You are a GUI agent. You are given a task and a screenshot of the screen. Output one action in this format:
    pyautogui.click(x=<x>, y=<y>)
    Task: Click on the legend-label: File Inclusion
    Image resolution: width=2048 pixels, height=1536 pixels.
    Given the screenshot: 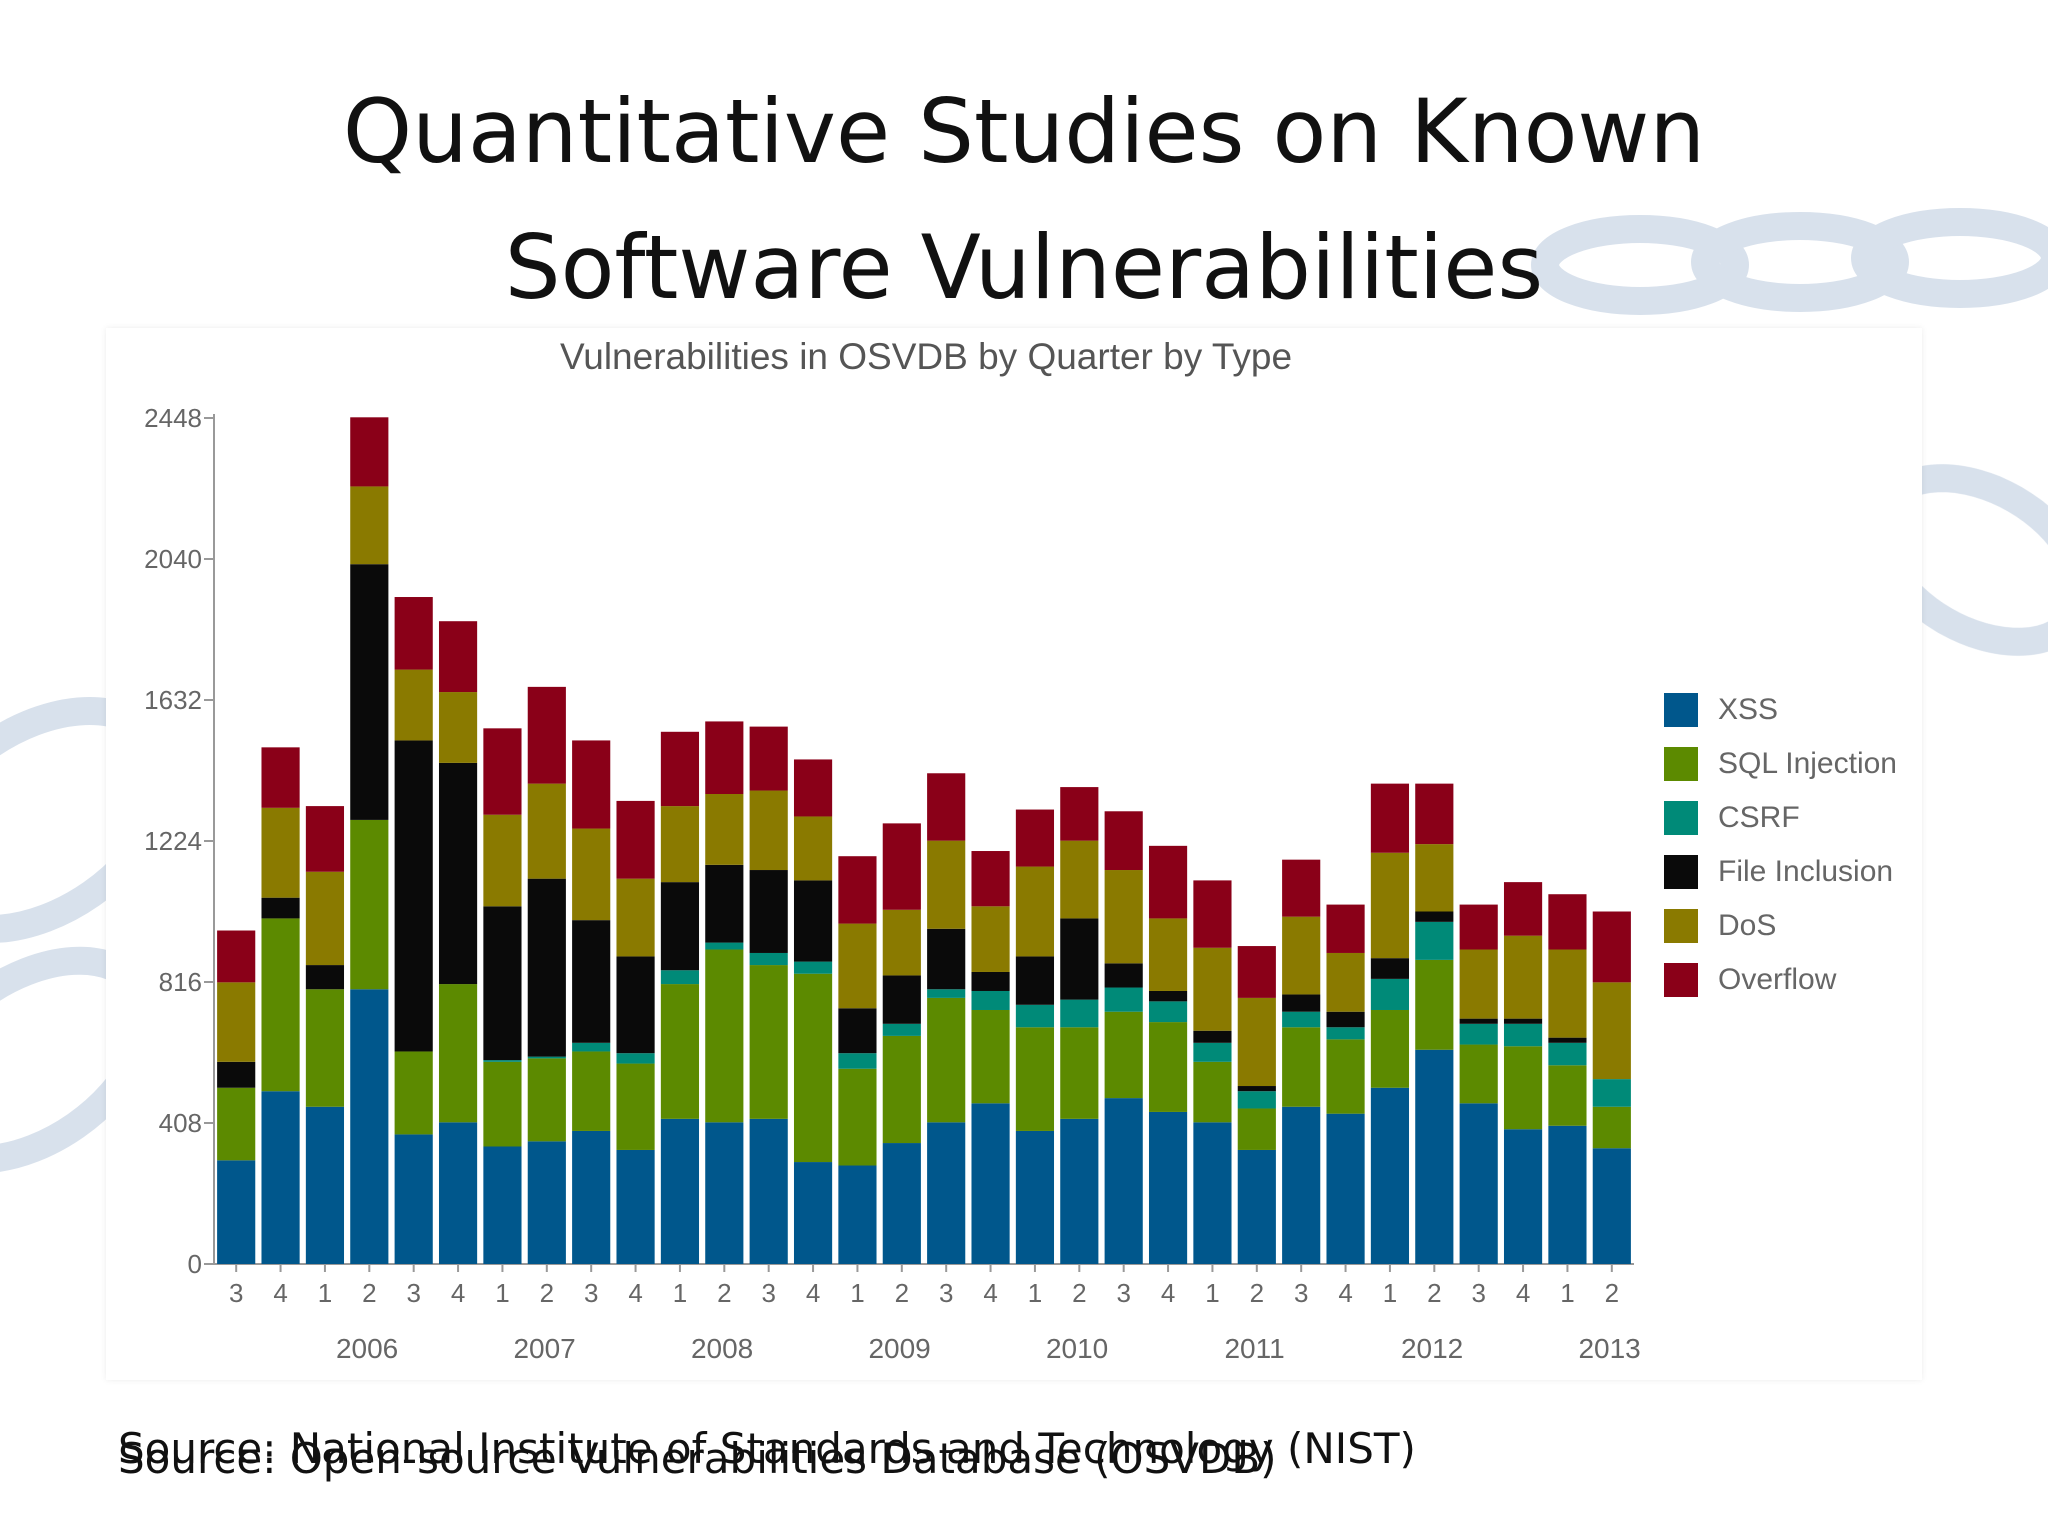 What is the action you would take?
    pyautogui.click(x=1806, y=871)
    